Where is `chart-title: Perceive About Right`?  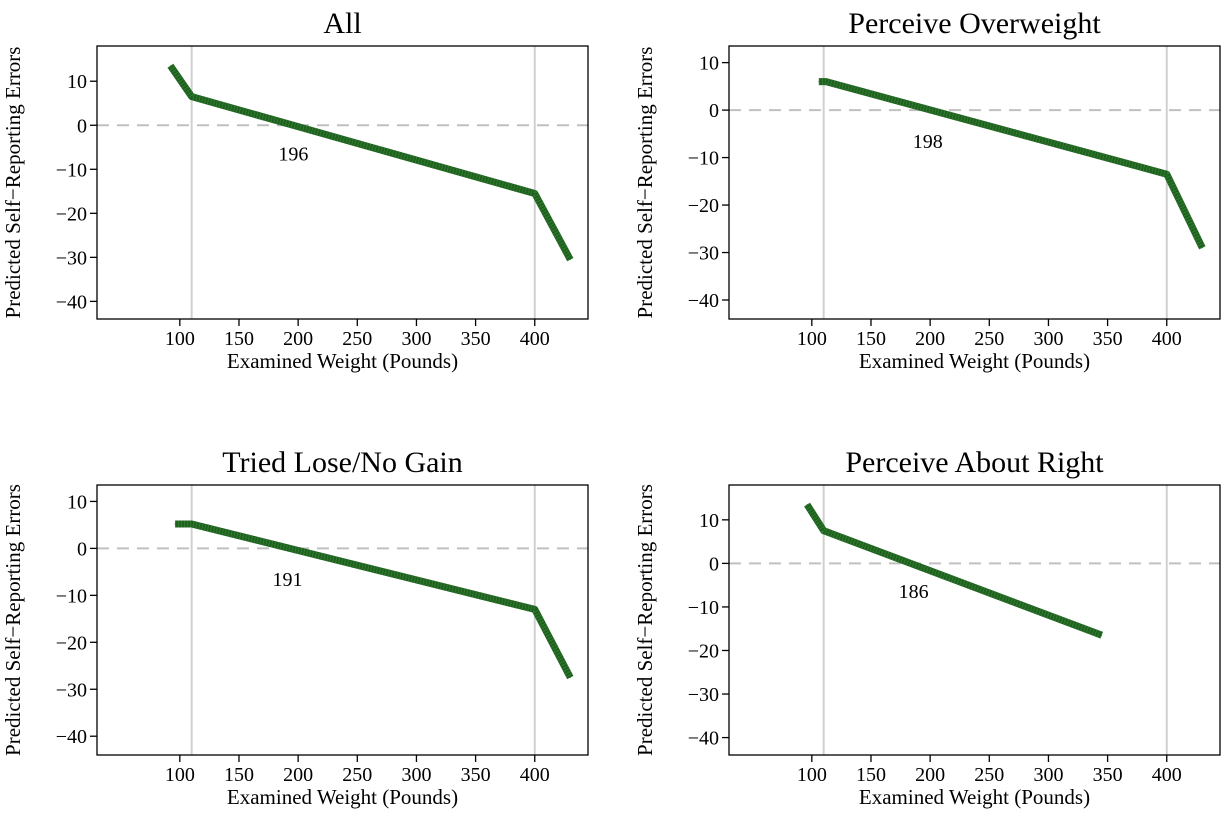
chart-title: Perceive About Right is located at coordinates (974, 462).